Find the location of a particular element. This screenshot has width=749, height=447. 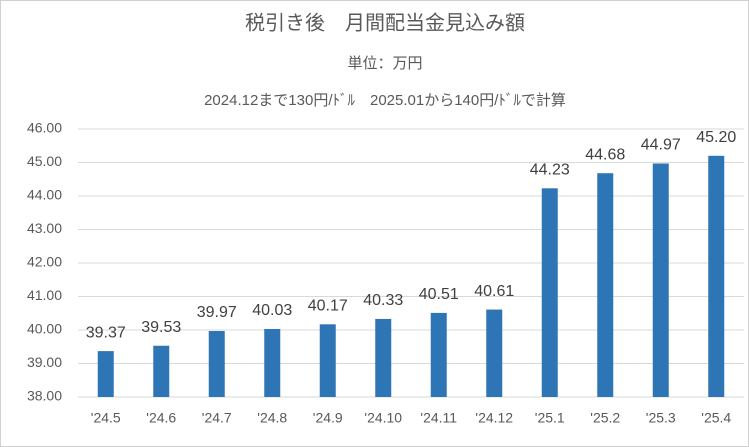

x-tick-label: '25.3 is located at coordinates (661, 418).